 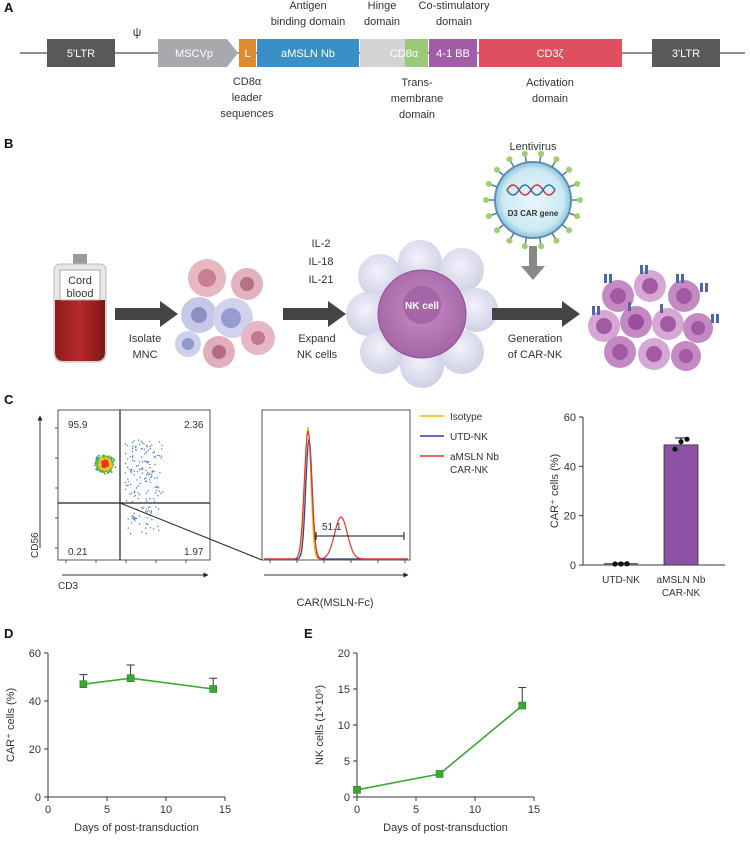 I want to click on data-point, so click(x=357, y=789).